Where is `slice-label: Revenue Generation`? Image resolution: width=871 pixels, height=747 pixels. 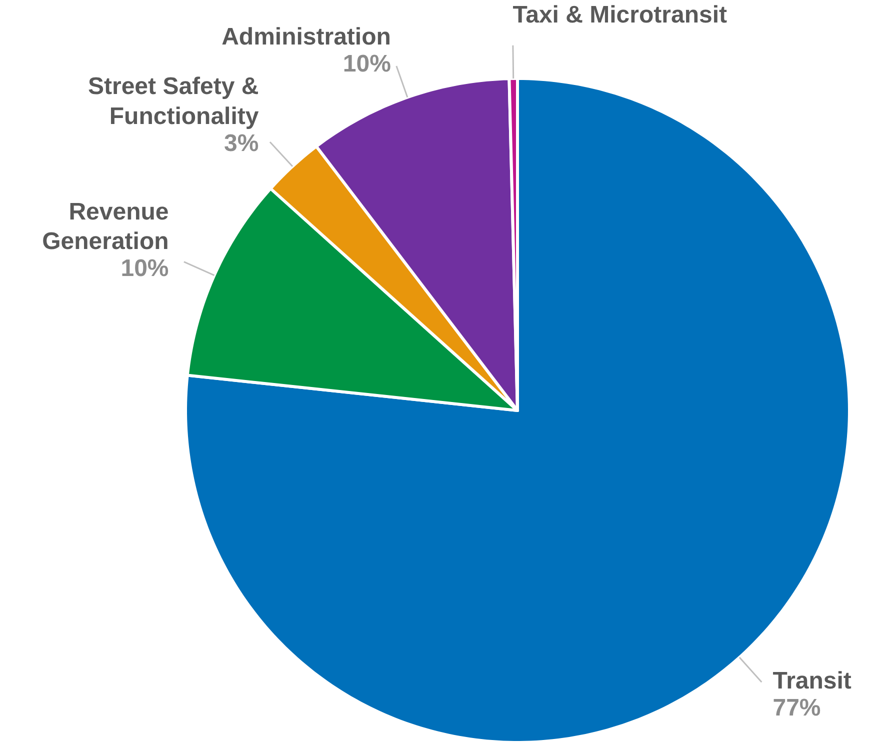 slice-label: Revenue Generation is located at coordinates (105, 227).